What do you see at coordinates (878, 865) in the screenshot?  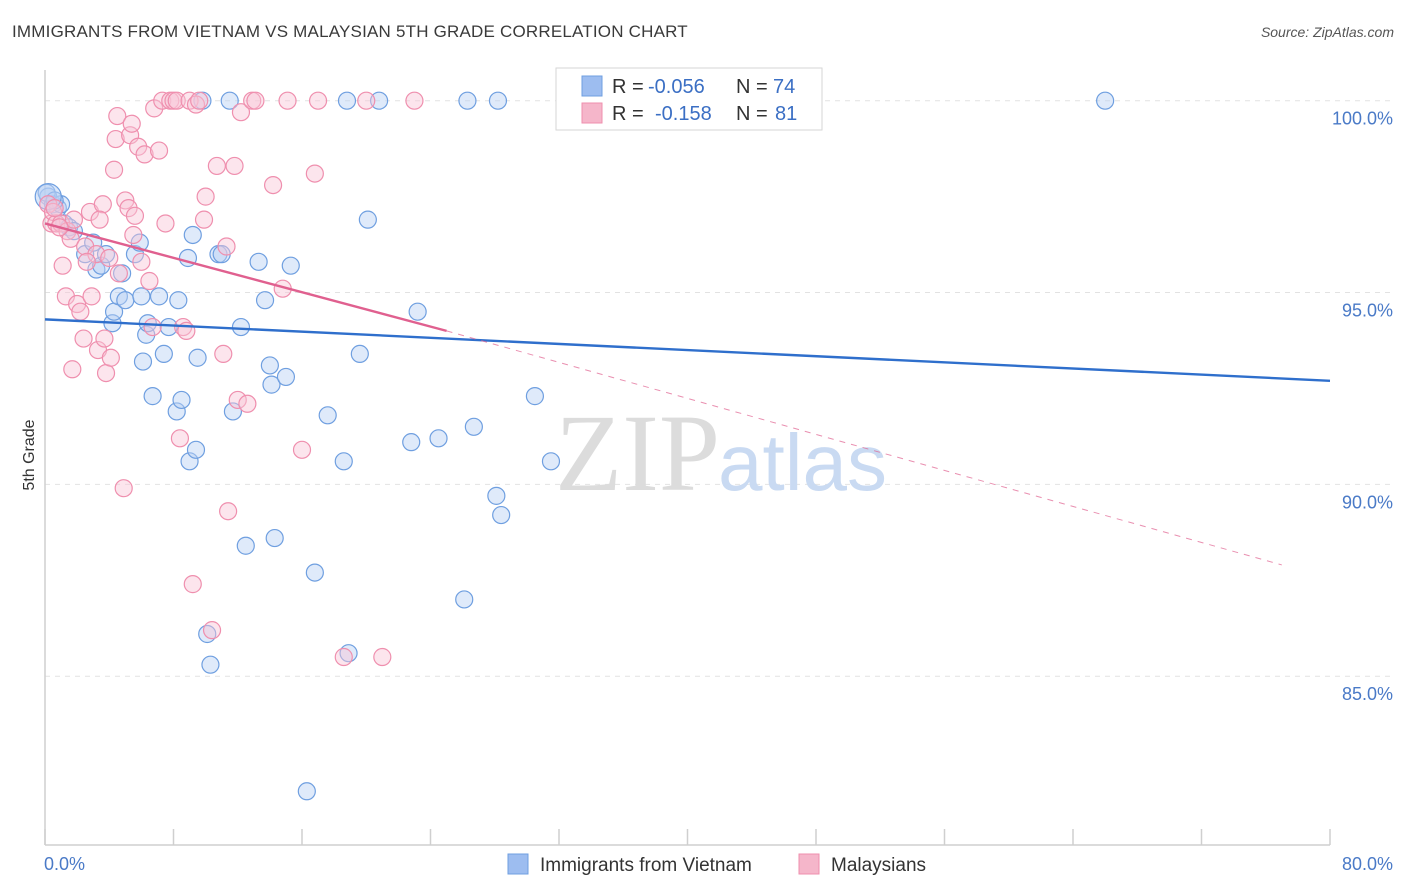 I see `legend-label-malaysians: Malaysians` at bounding box center [878, 865].